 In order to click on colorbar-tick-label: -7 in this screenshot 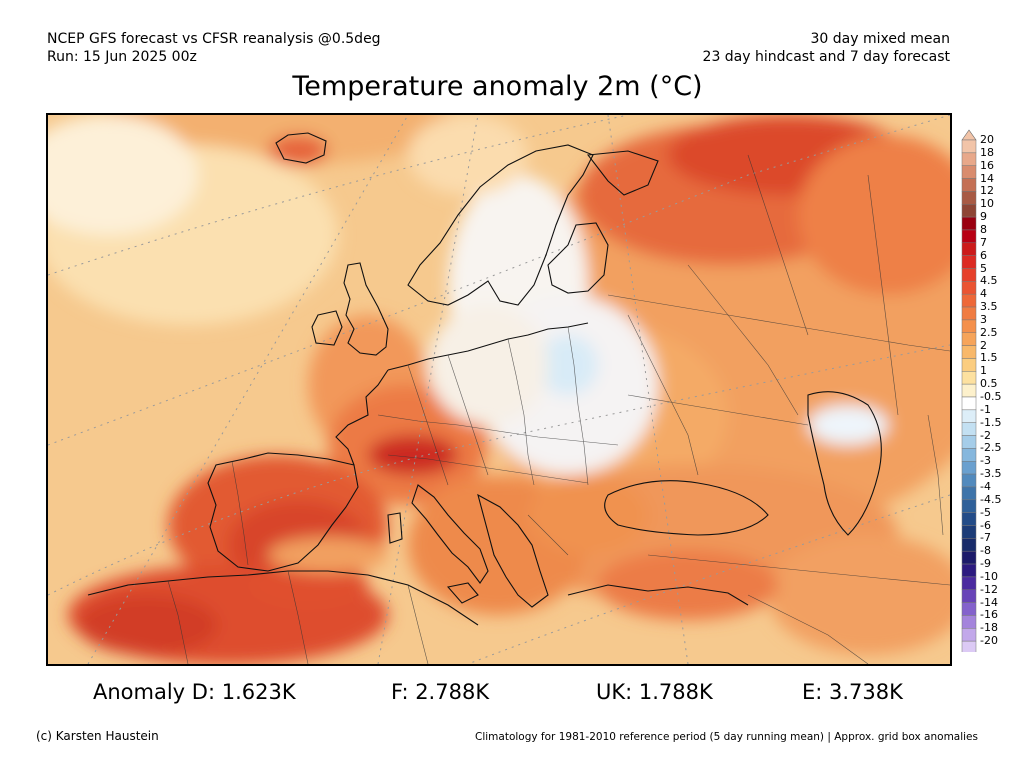, I will do `click(985, 538)`.